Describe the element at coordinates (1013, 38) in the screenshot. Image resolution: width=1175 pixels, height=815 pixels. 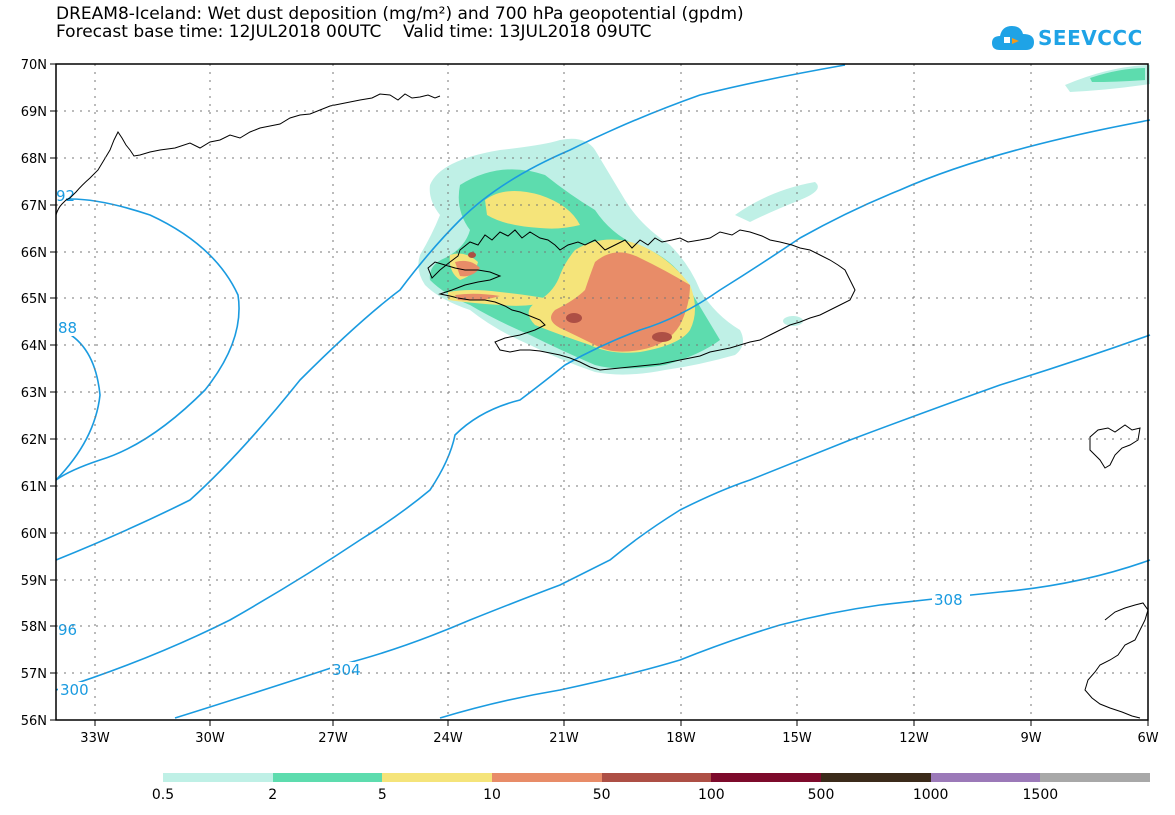
I see `cloud-icon` at that location.